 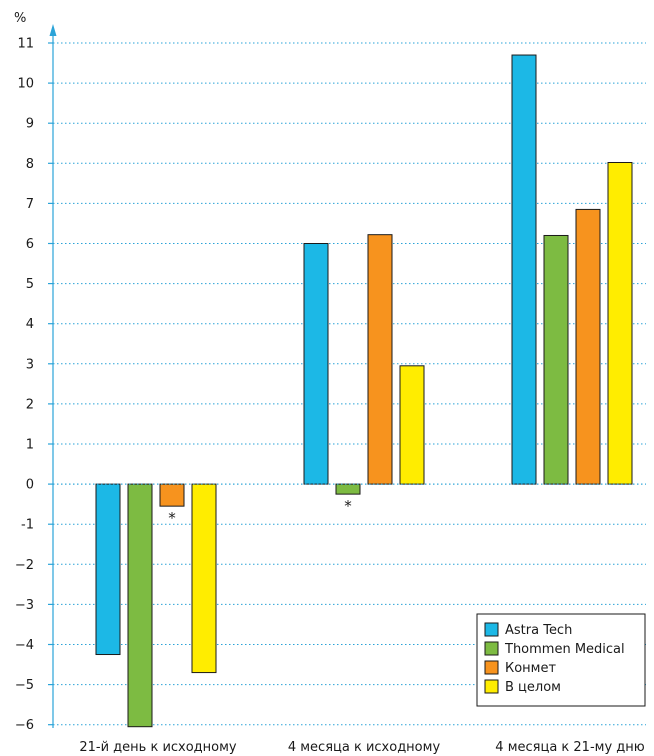 What do you see at coordinates (30, 164) in the screenshot?
I see `y-tick-label: 8` at bounding box center [30, 164].